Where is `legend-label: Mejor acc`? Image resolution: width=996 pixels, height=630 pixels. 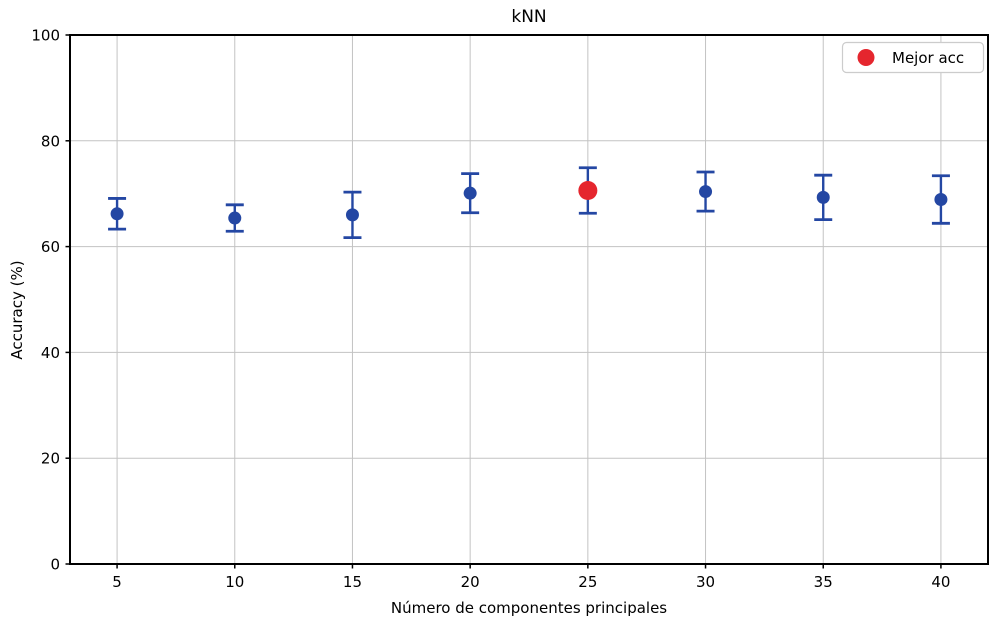
legend-label: Mejor acc is located at coordinates (928, 58).